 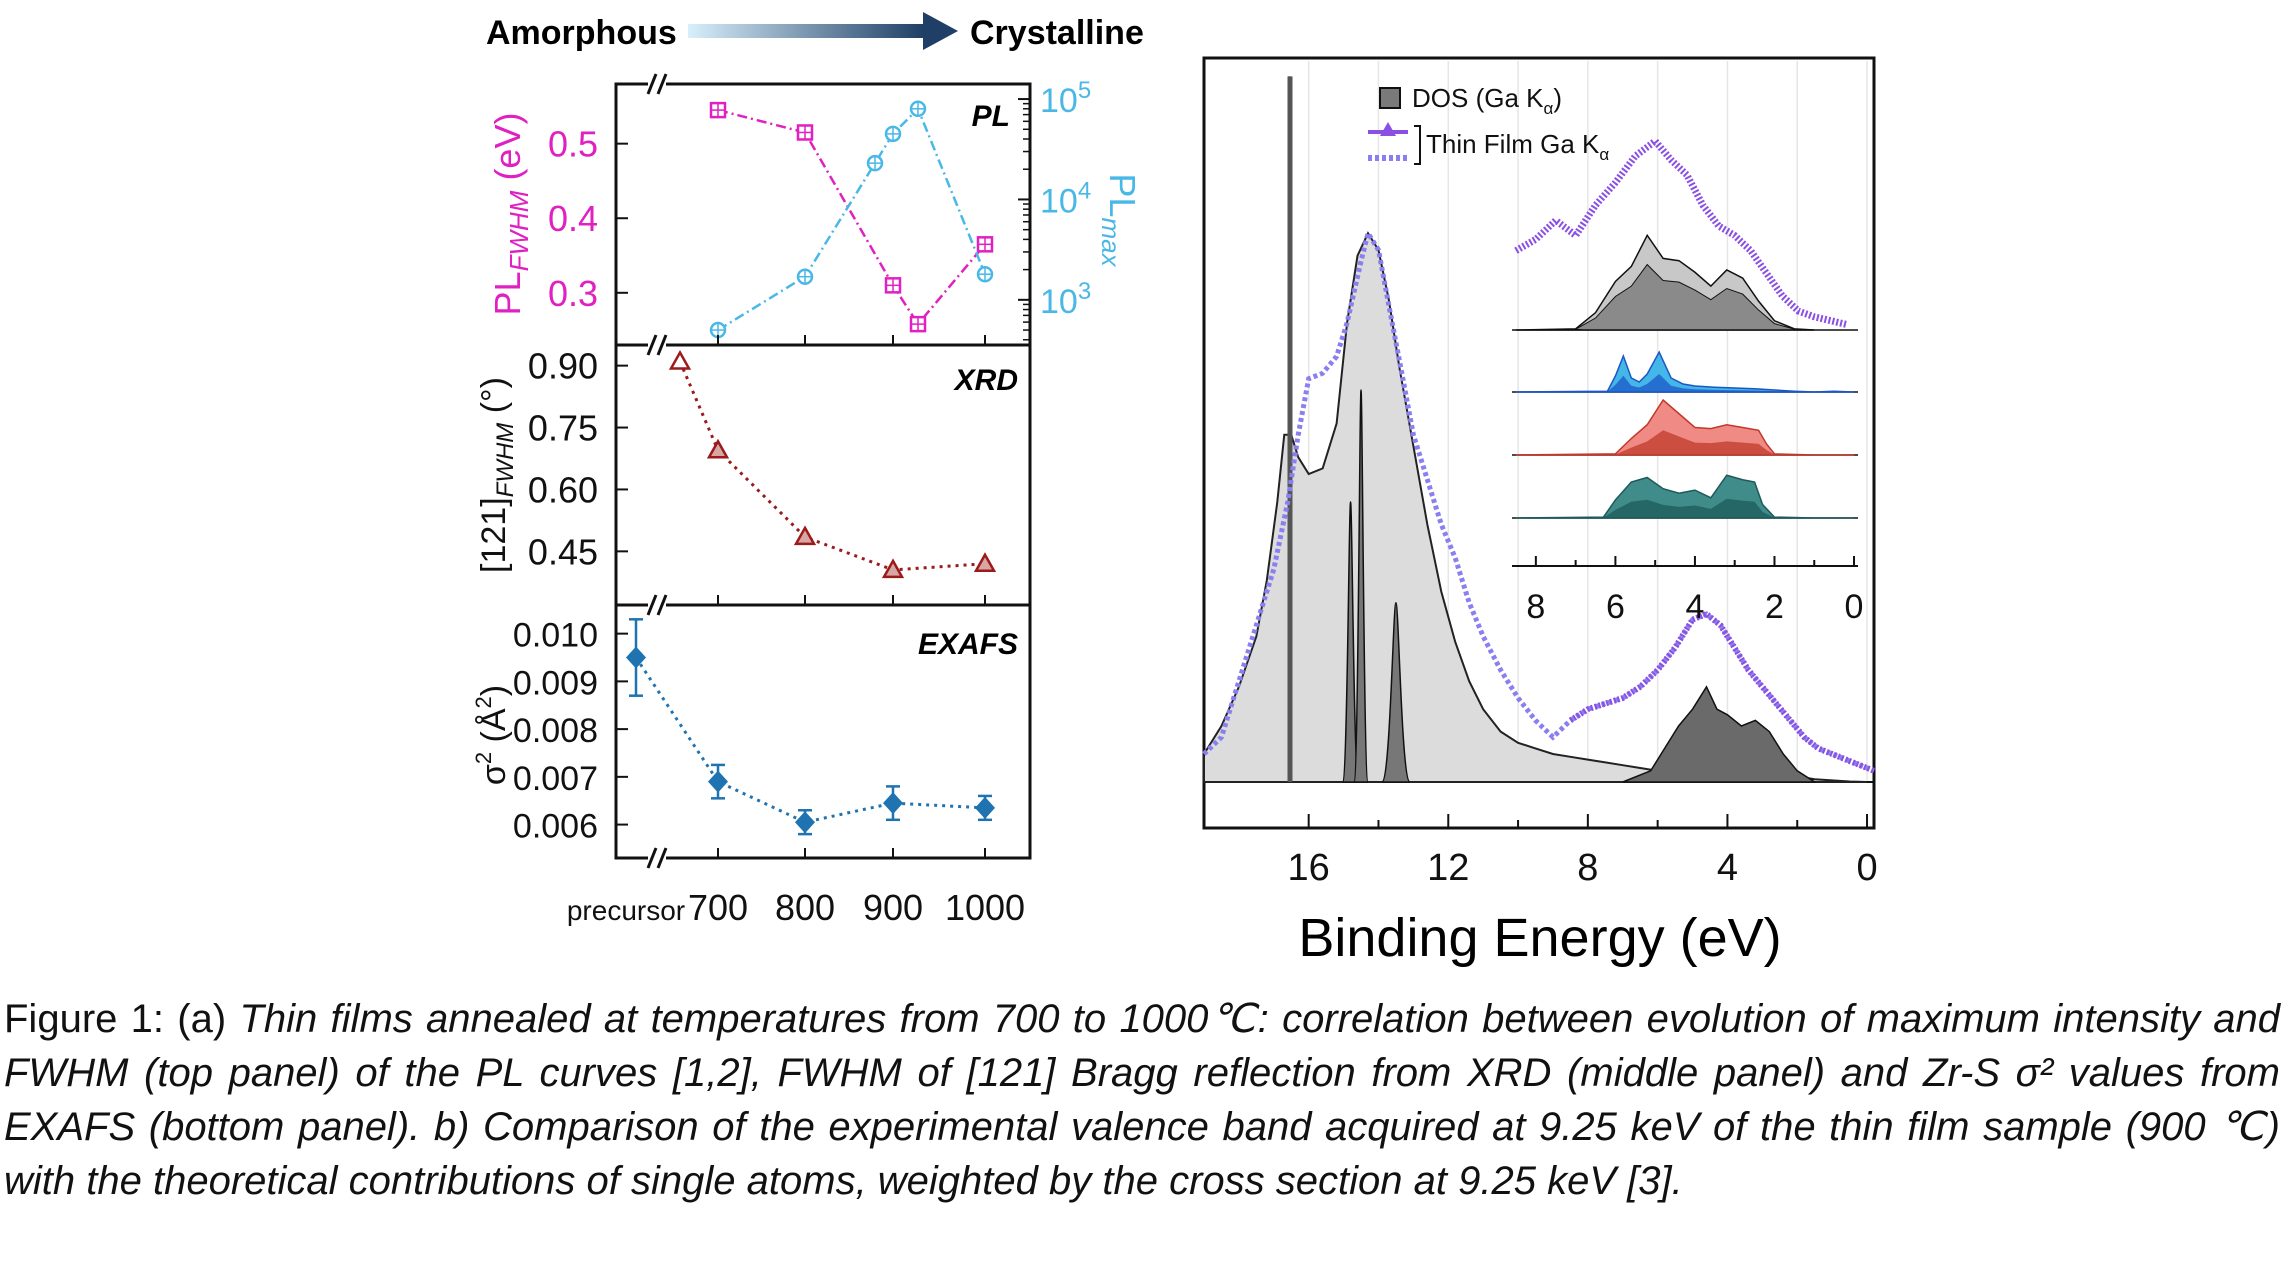 I want to click on exafs-tick-label: 0.010, so click(x=555, y=636).